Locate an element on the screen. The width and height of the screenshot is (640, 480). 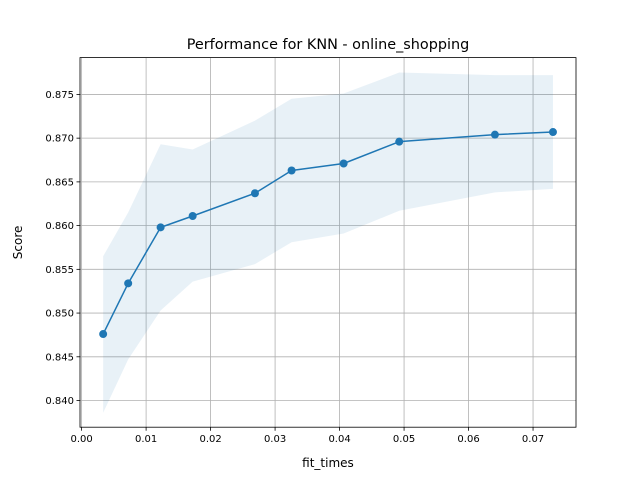
x-tick-label: 0.01 is located at coordinates (146, 439).